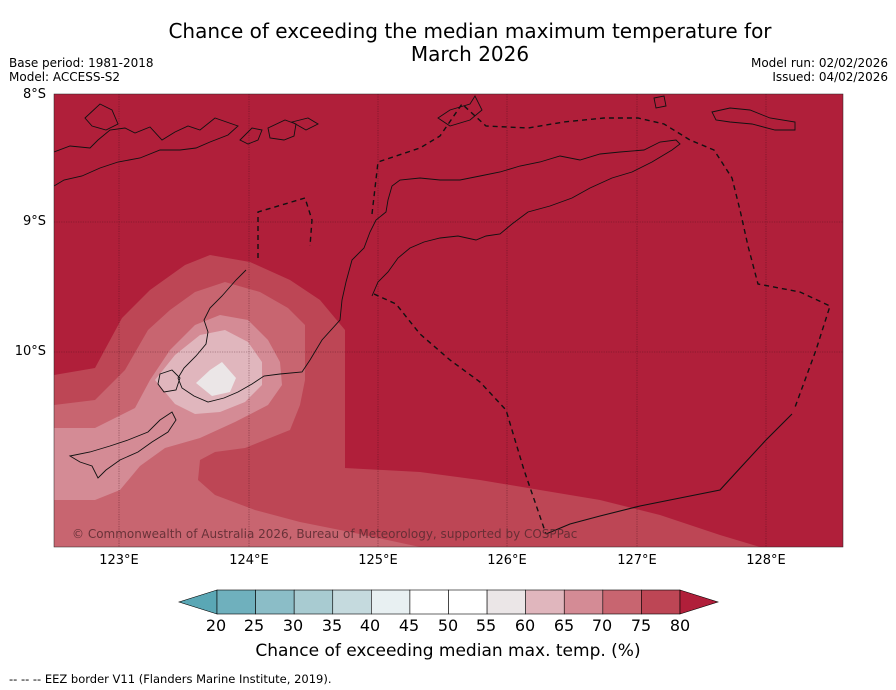  Describe the element at coordinates (766, 560) in the screenshot. I see `lon-label-128e: 128°E` at that location.